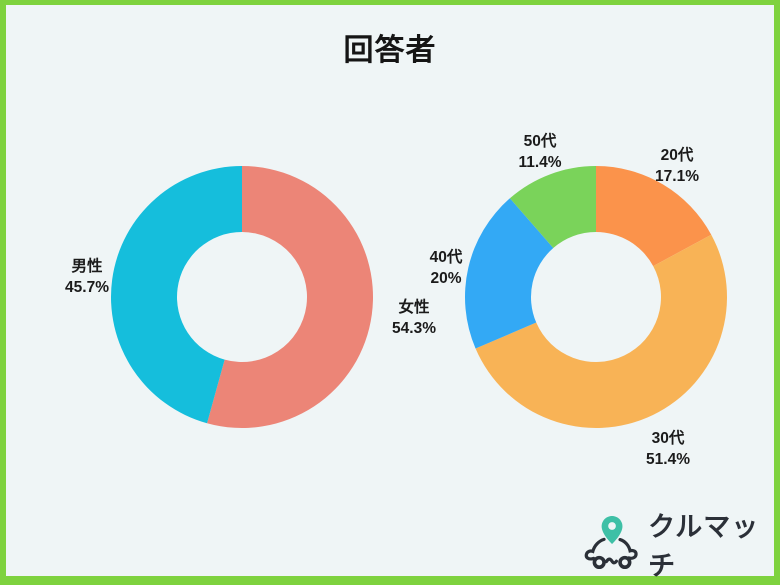  I want to click on slice-label-male: 男性 45.7%, so click(87, 277).